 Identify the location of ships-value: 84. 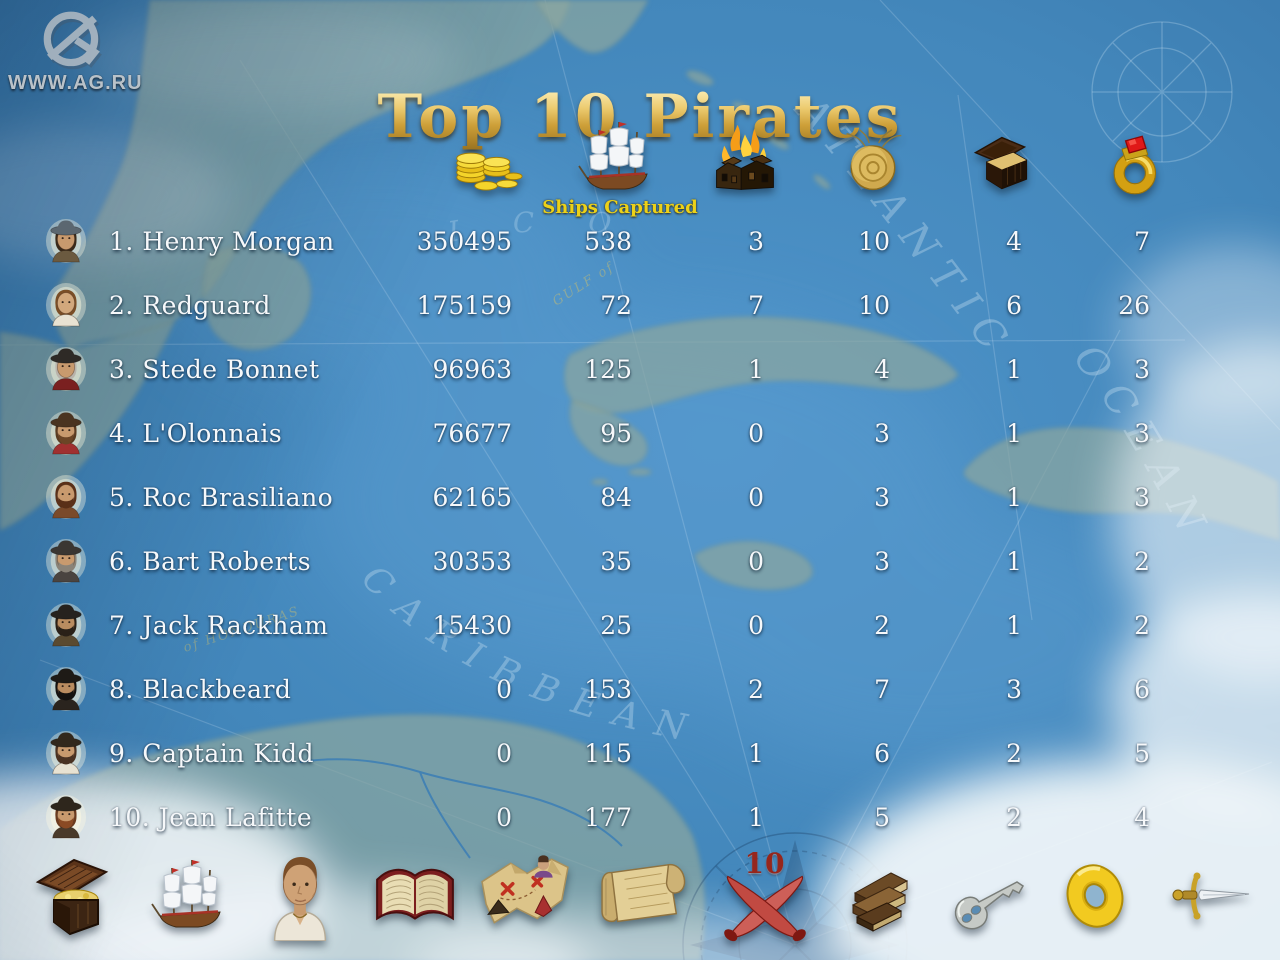
(616, 497).